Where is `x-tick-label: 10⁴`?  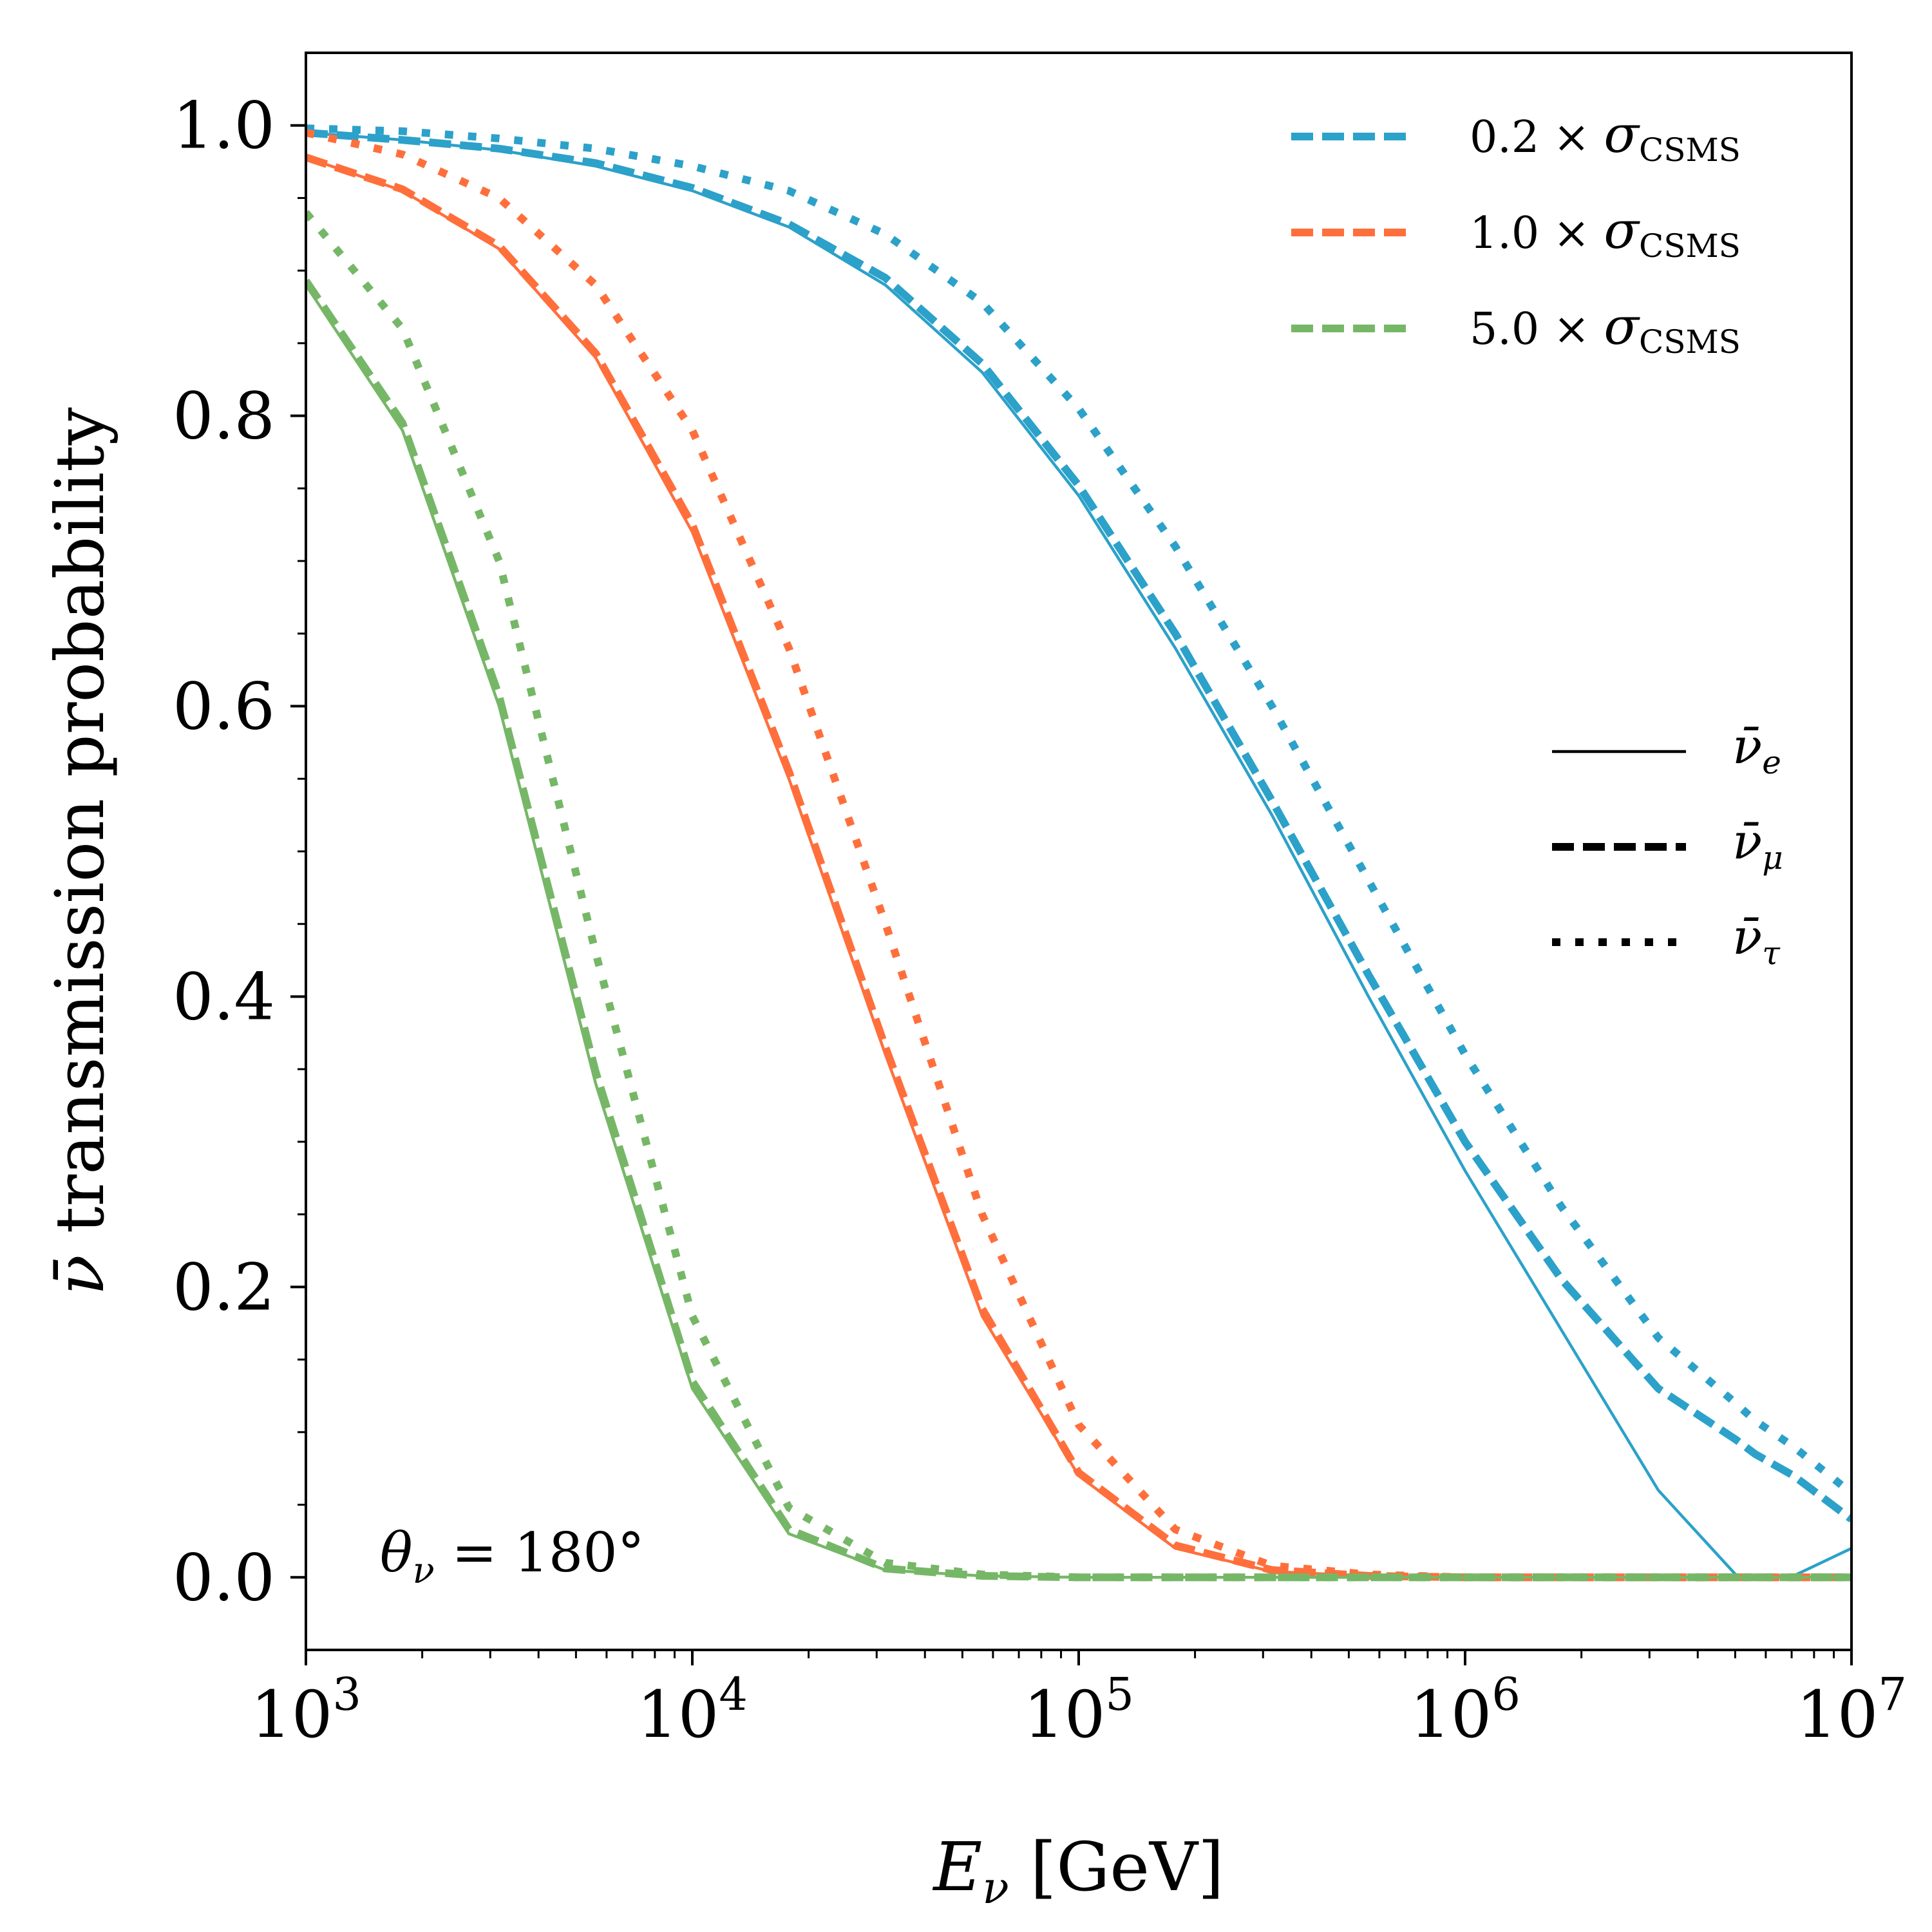
x-tick-label: 10⁴ is located at coordinates (692, 1710).